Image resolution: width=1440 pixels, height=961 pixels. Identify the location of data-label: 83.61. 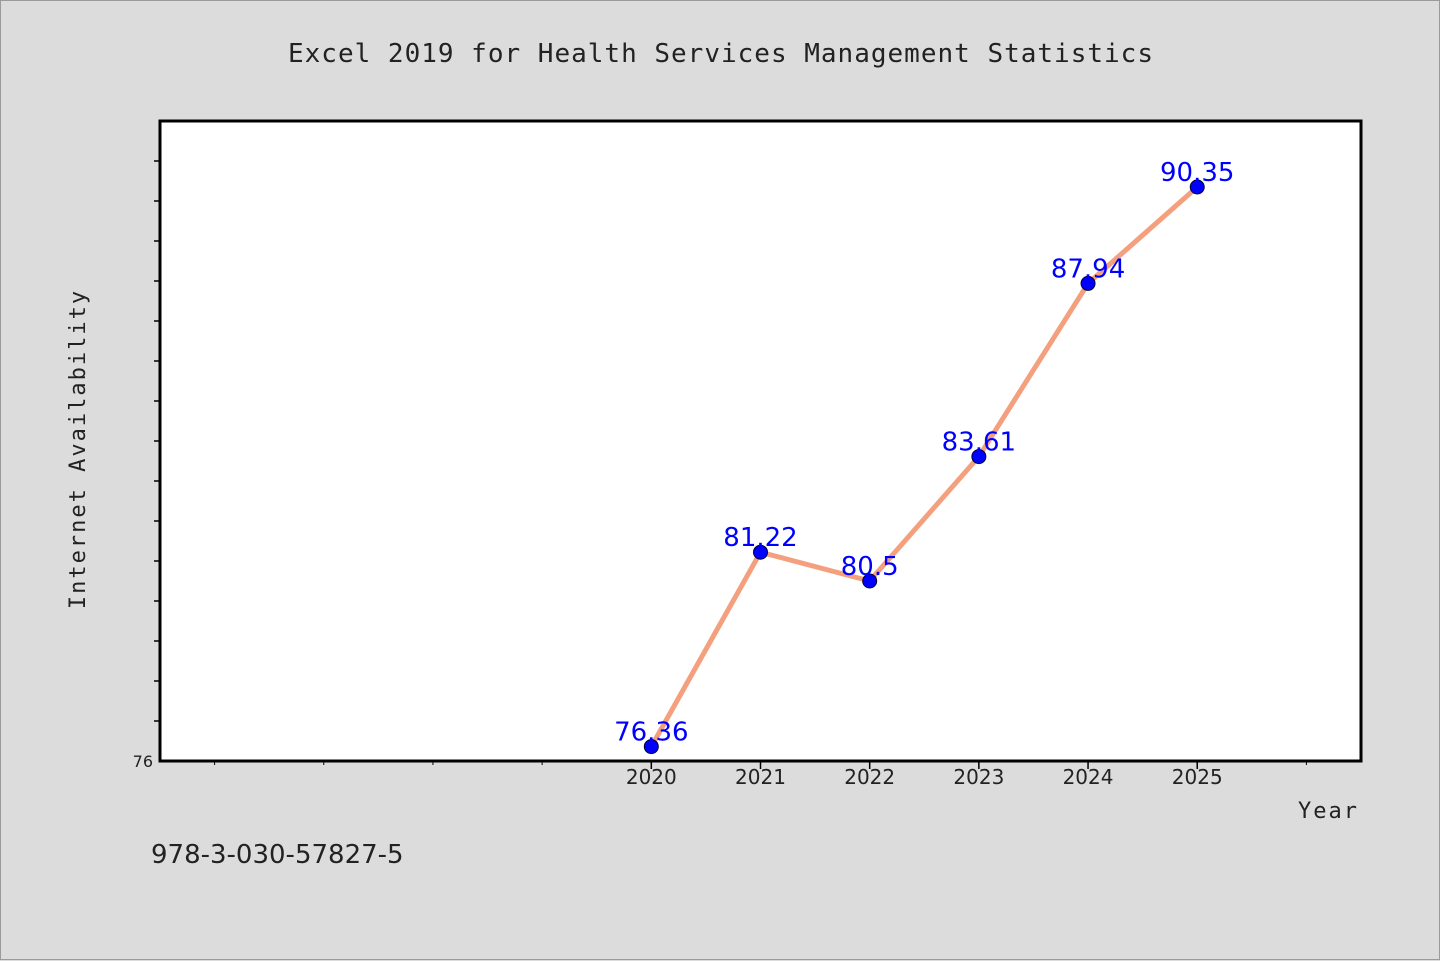
(979, 443).